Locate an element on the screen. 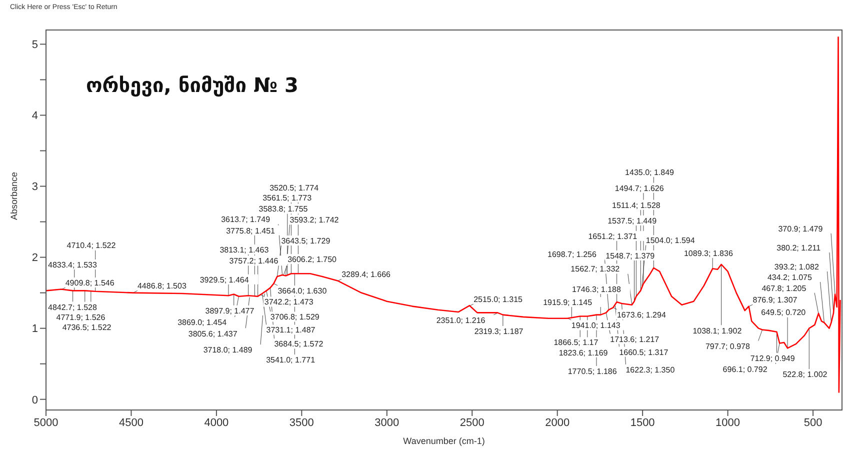 Image resolution: width=856 pixels, height=475 pixels. annotation: 4909.8; 1.546 is located at coordinates (90, 283).